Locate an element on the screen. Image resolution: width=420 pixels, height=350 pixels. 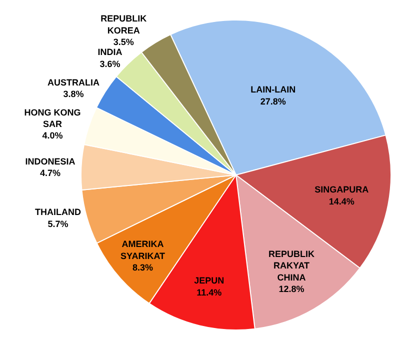
data-label: 5.7% is located at coordinates (58, 223).